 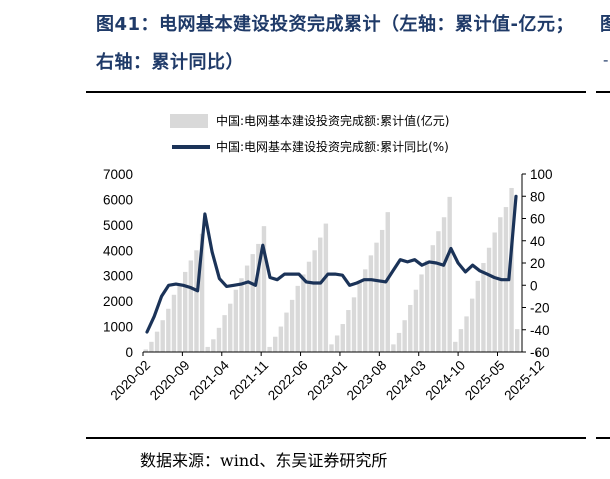 What do you see at coordinates (336, 438) in the screenshot?
I see `bottom-rule` at bounding box center [336, 438].